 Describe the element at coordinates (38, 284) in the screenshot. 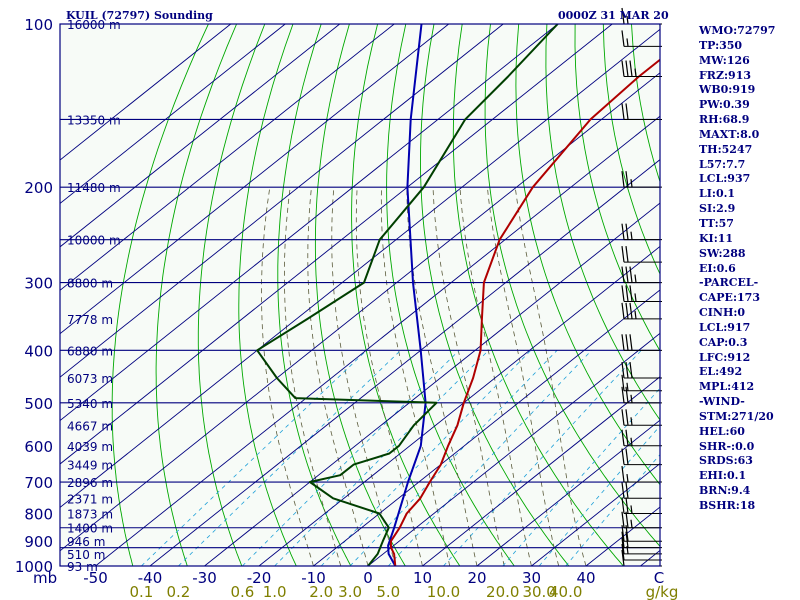

I see `pressure-tick-label: 300` at that location.